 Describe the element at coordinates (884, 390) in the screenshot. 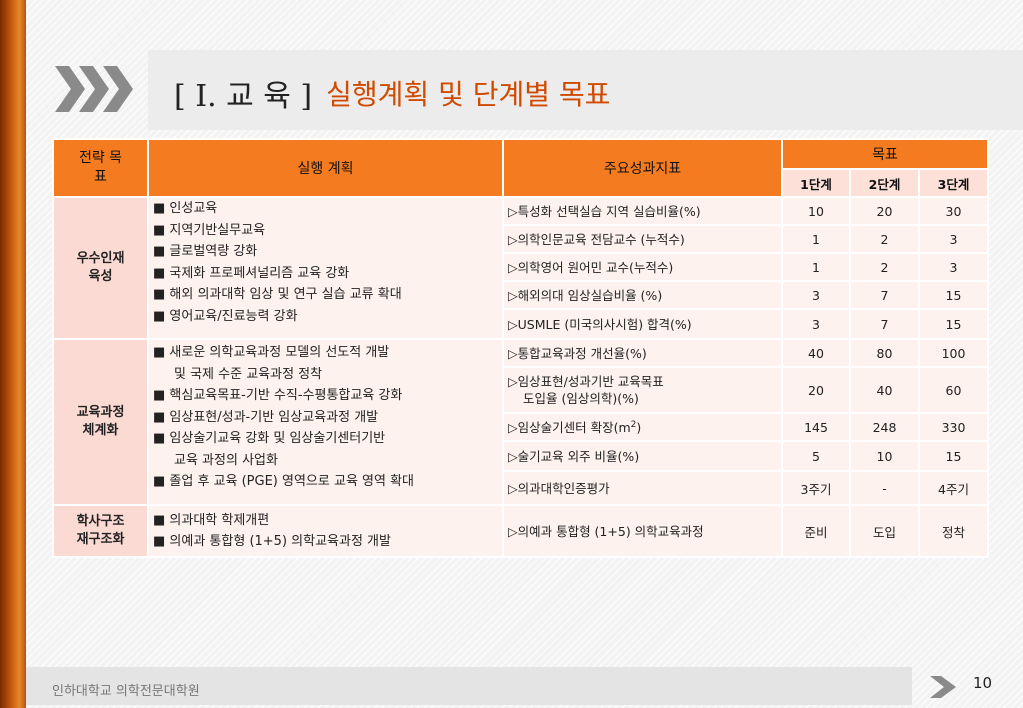

I see `target-stage-2: 40` at that location.